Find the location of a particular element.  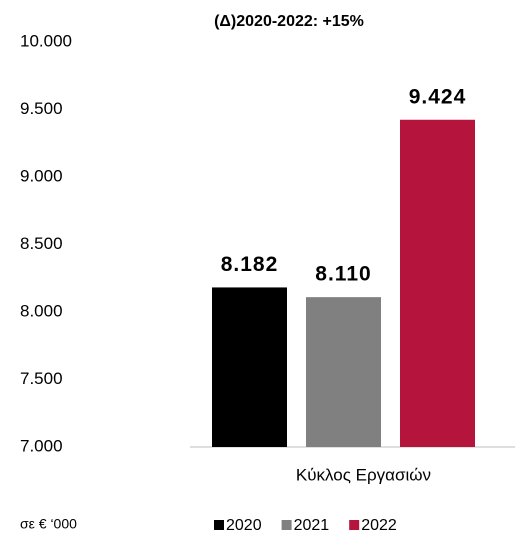

unit-note: σε € ‘000 is located at coordinates (48, 524).